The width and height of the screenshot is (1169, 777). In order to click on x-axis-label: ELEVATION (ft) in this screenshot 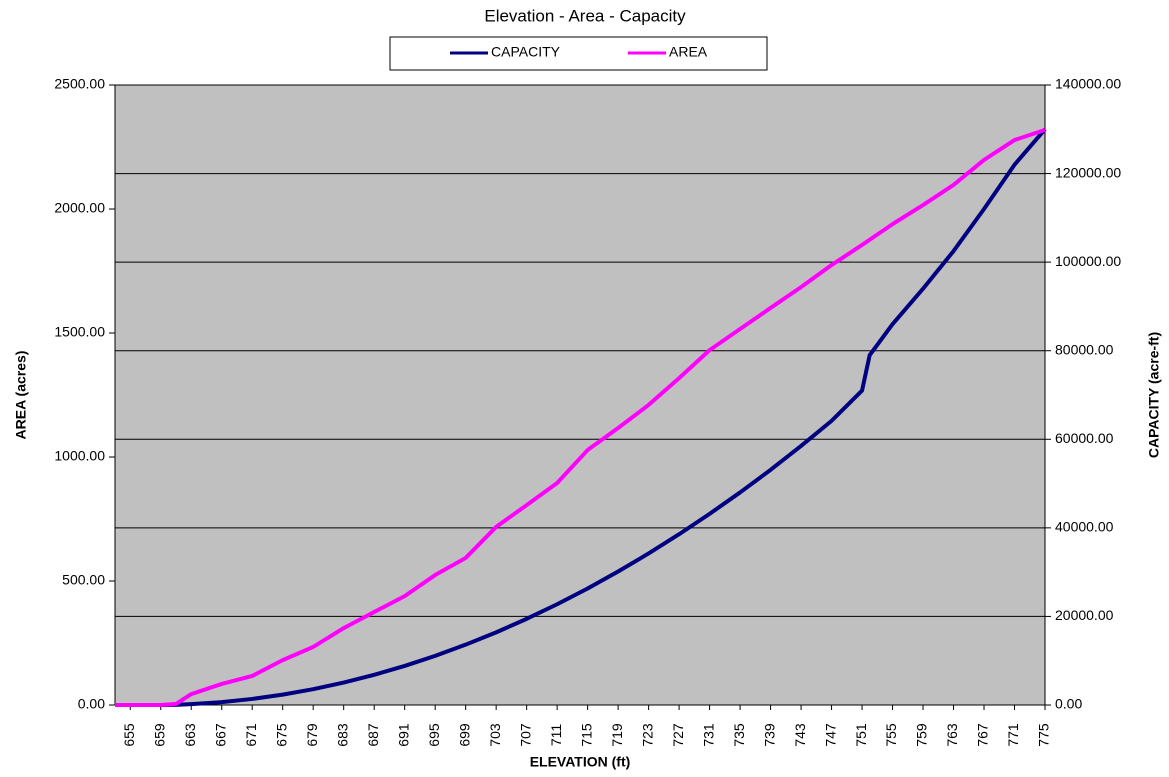, I will do `click(580, 762)`.